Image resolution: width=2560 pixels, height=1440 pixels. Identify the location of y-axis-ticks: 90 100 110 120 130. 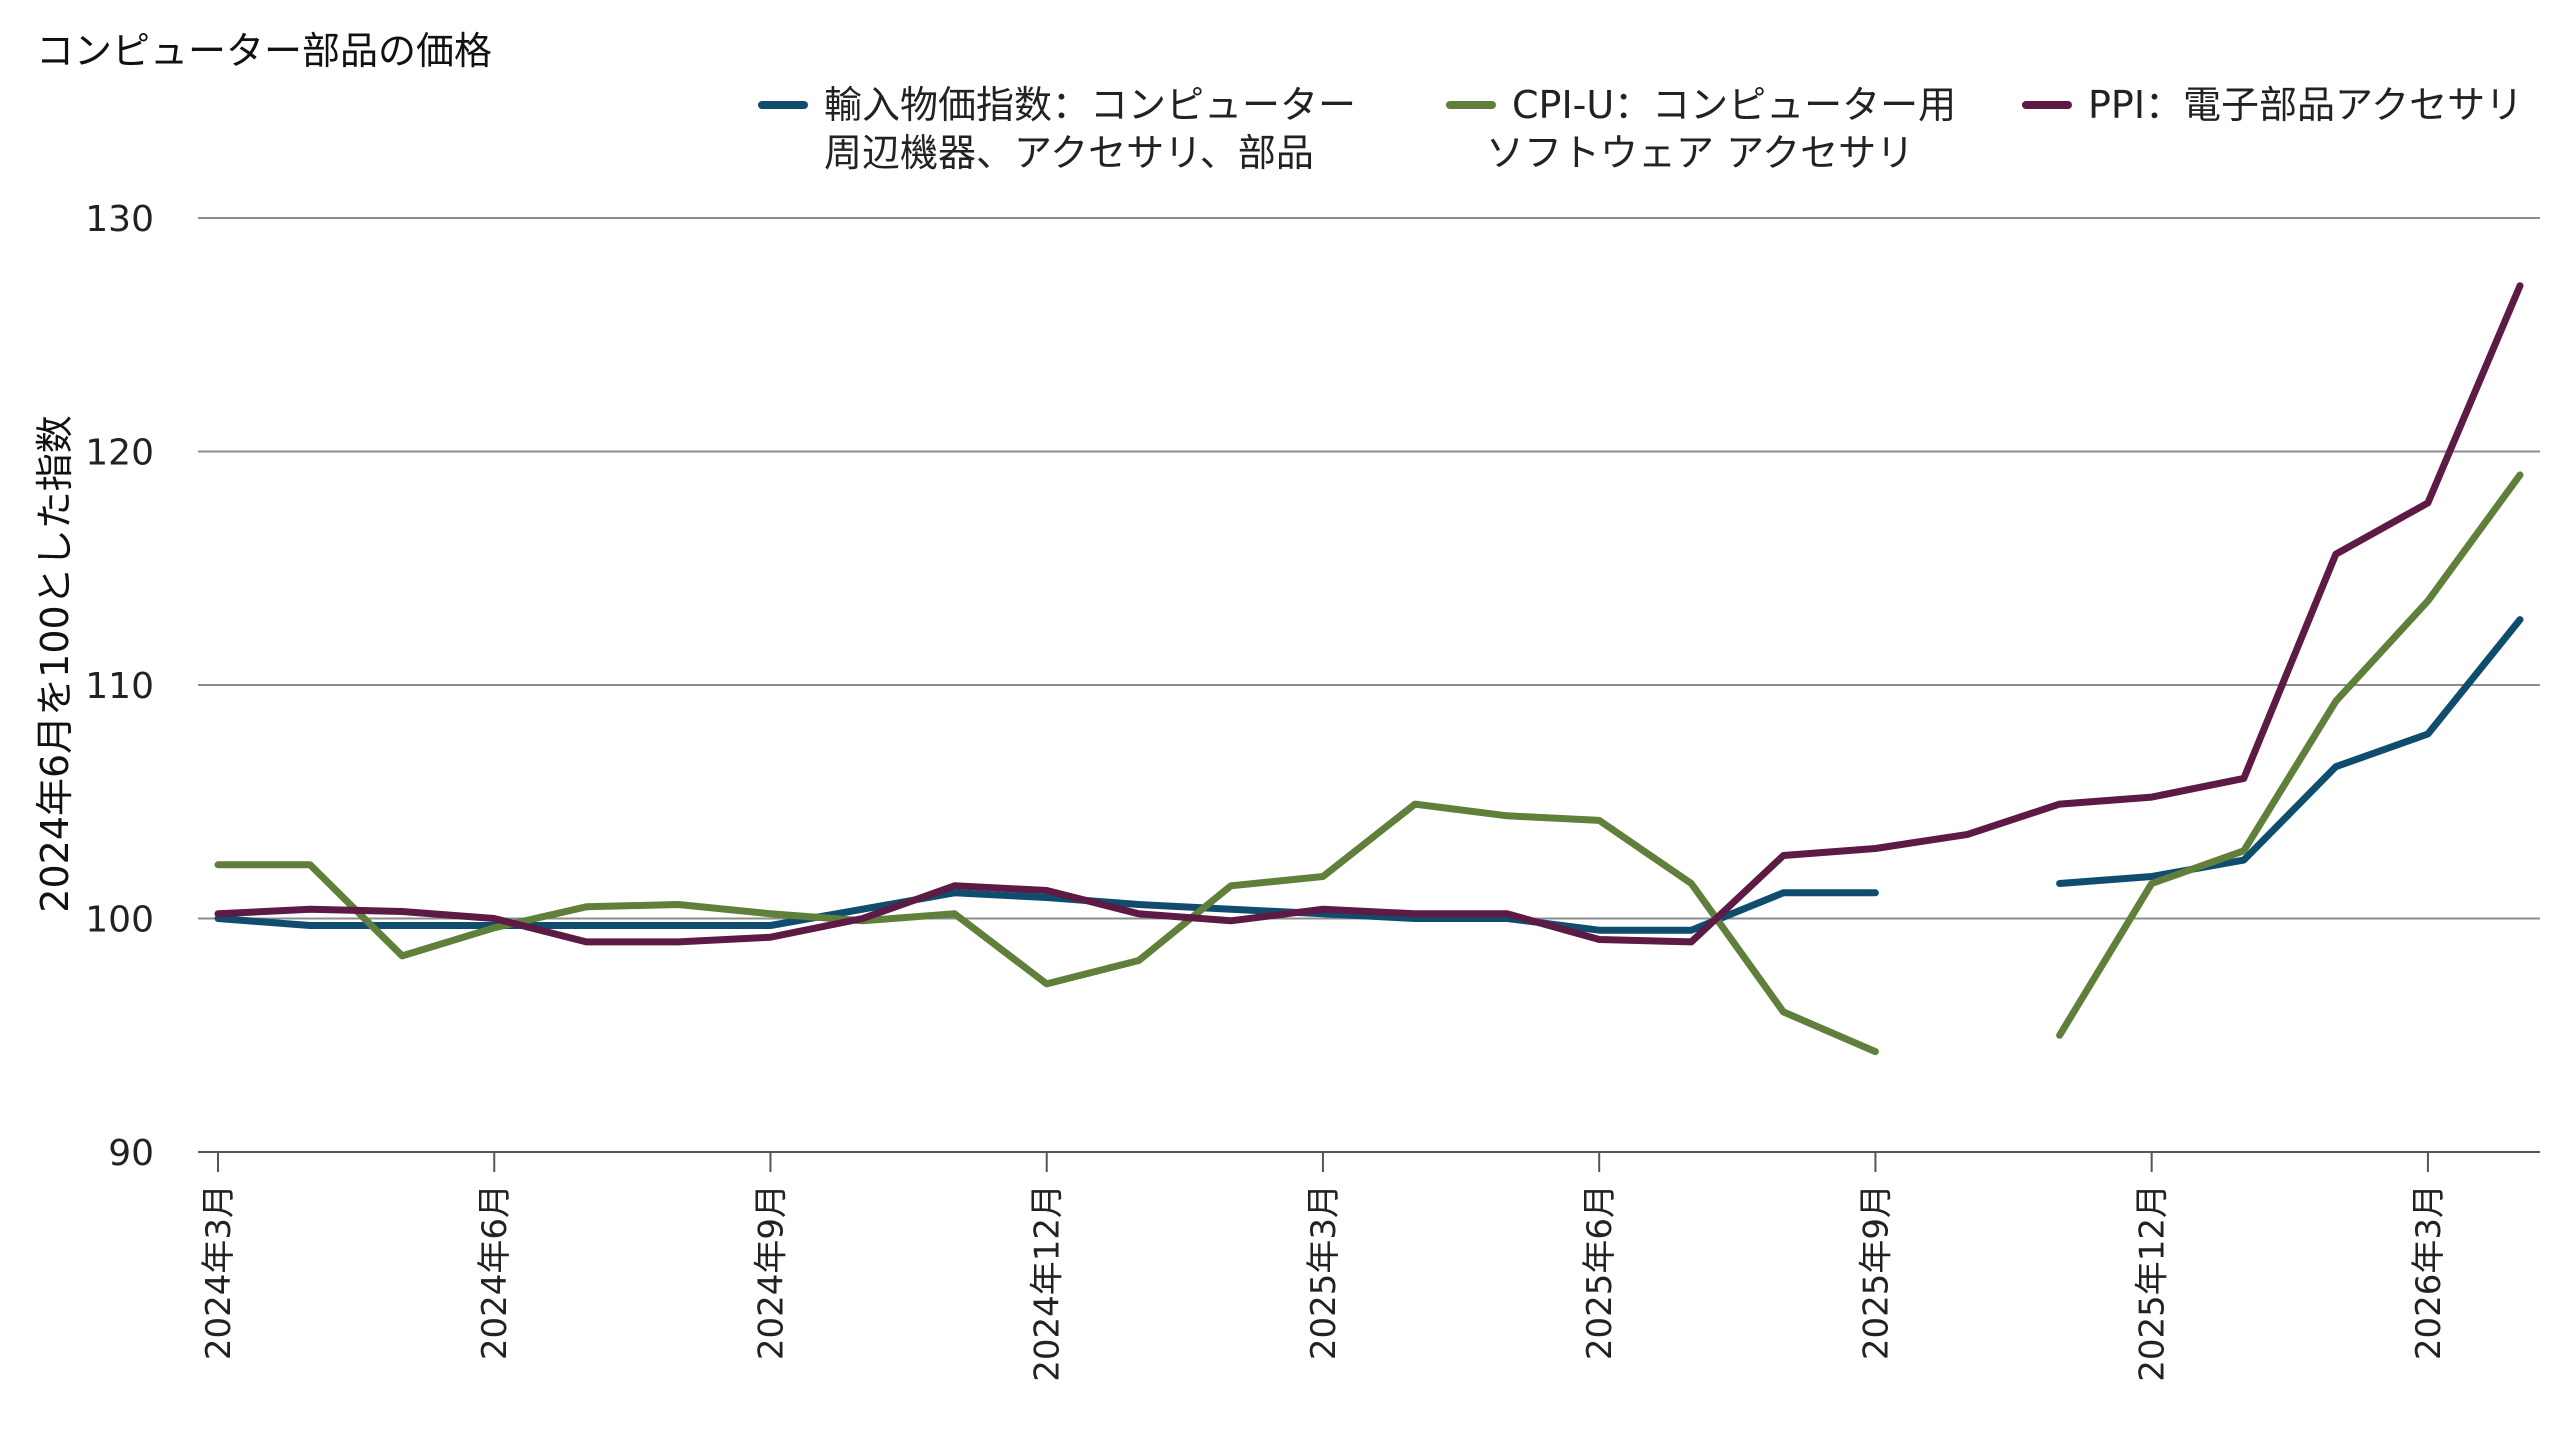
(119, 686).